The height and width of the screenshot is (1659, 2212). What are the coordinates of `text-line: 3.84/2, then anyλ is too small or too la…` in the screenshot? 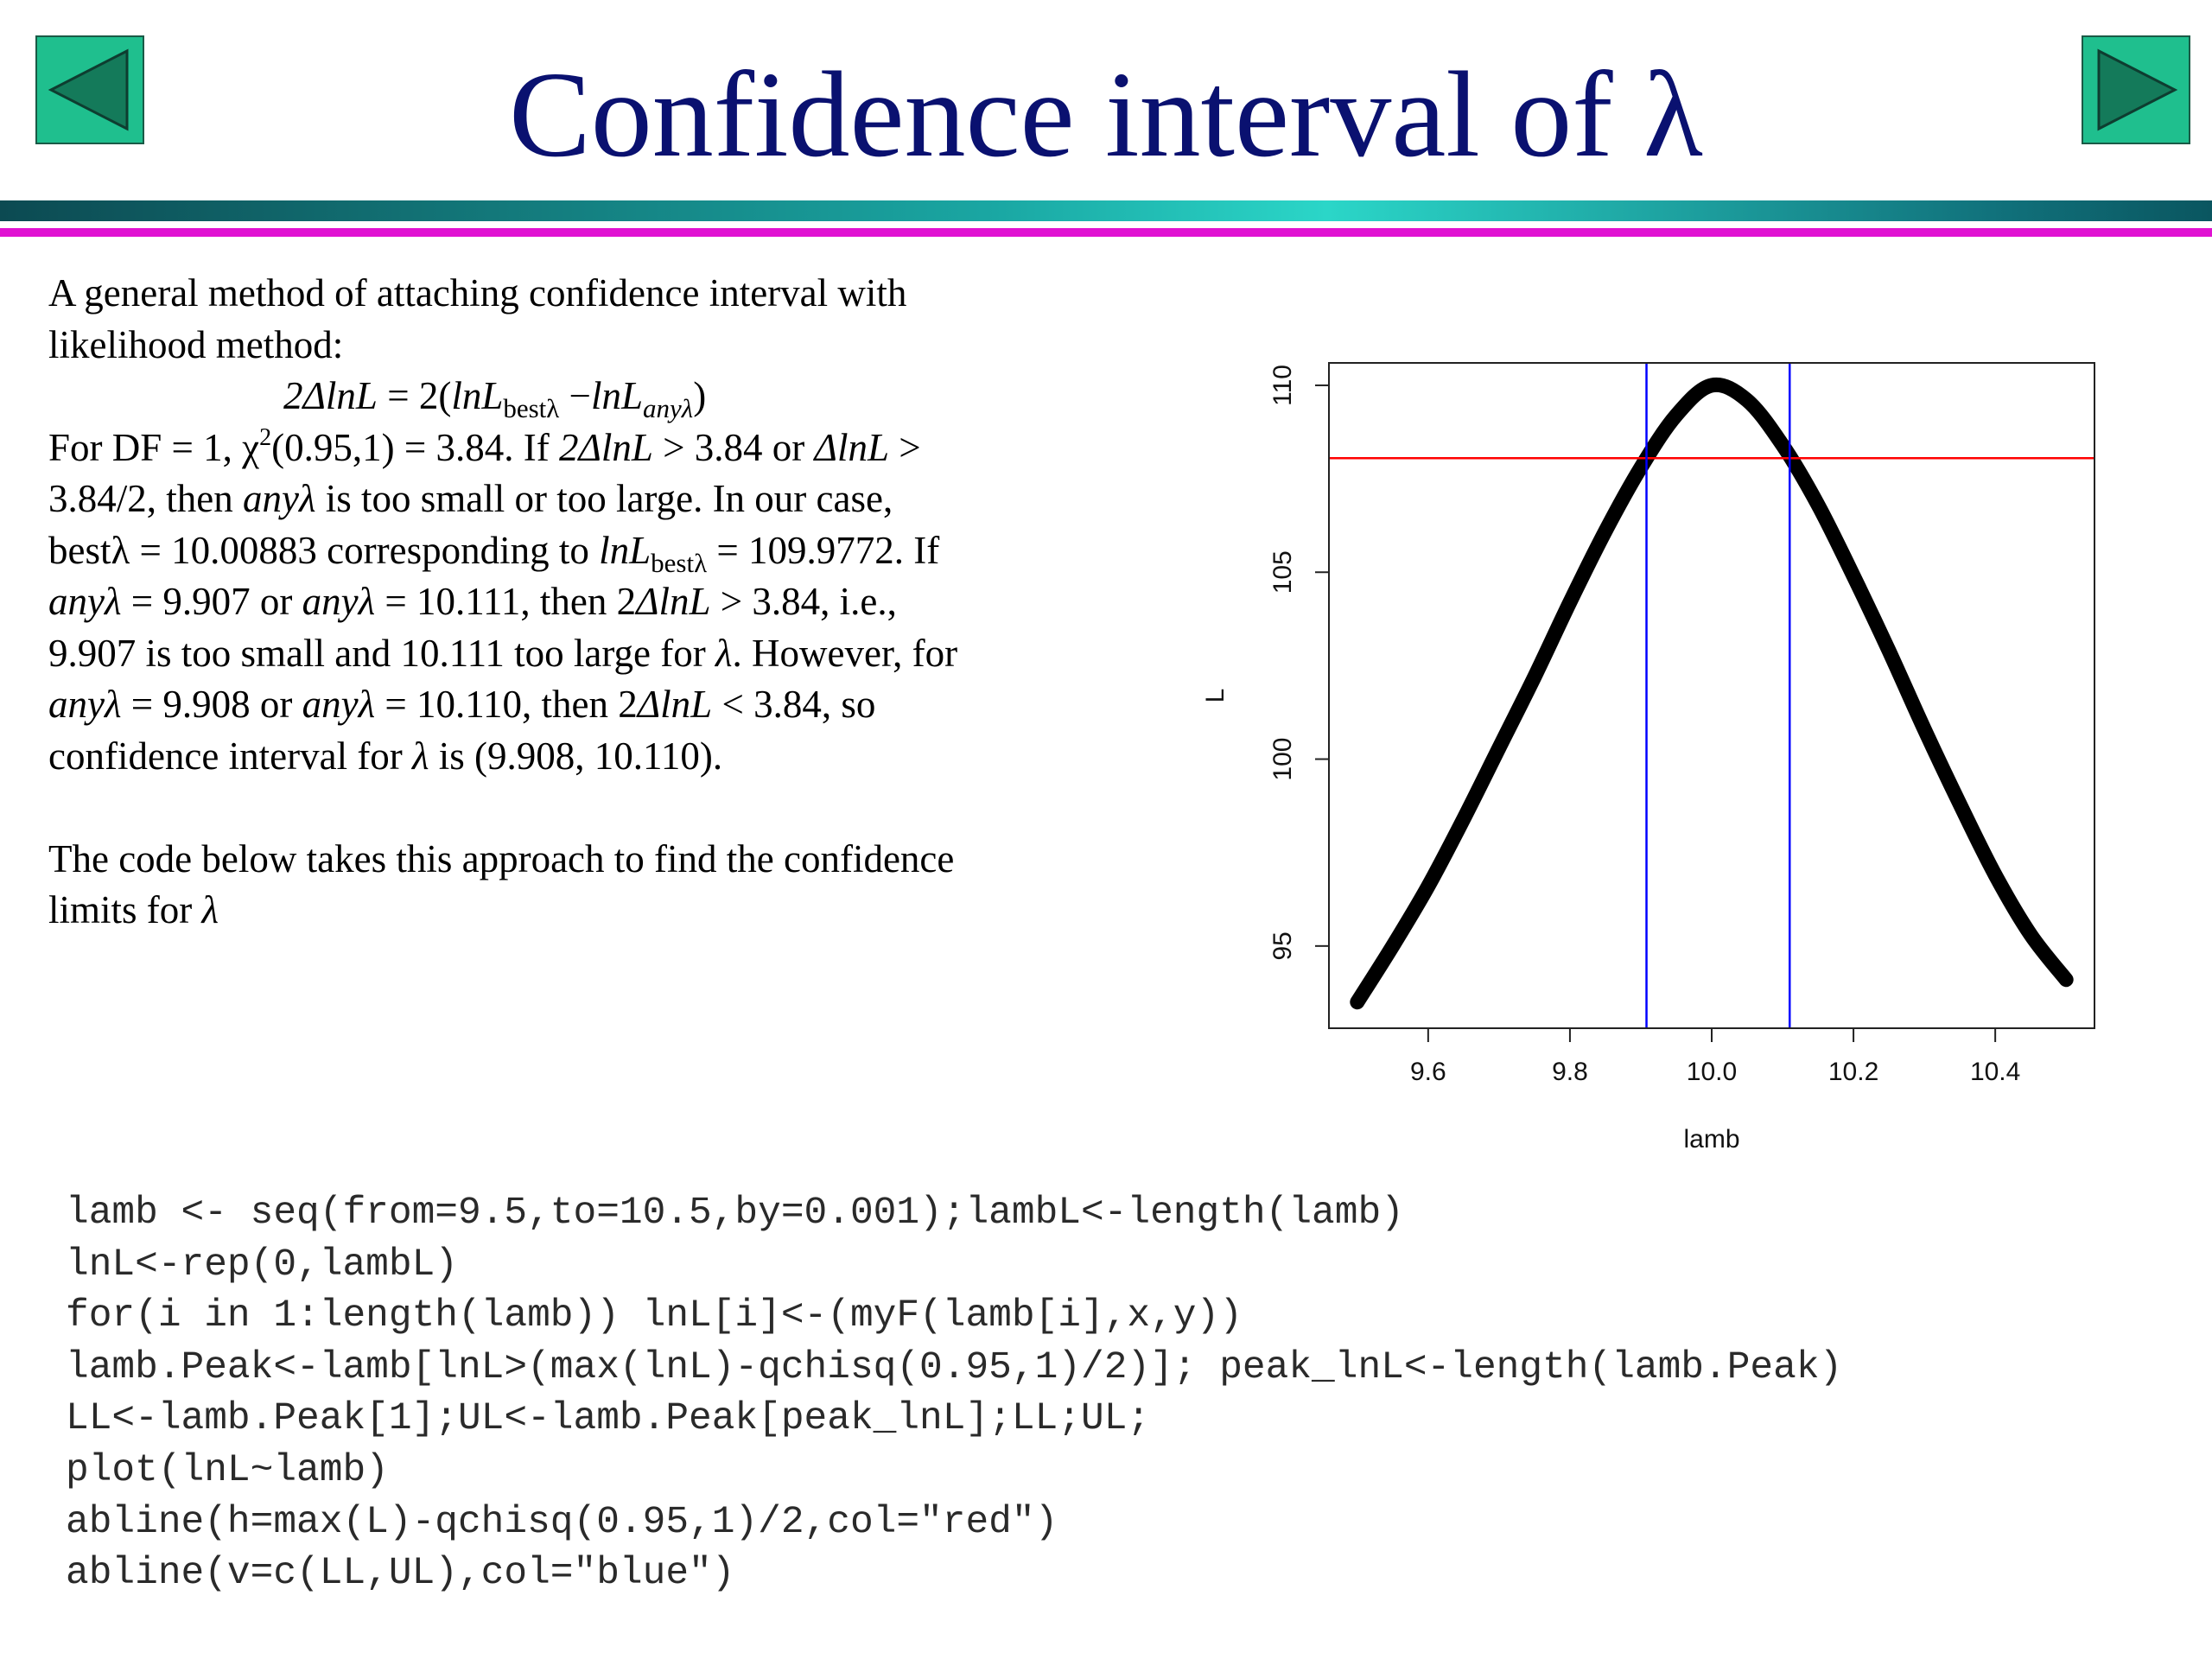 It's located at (610, 500).